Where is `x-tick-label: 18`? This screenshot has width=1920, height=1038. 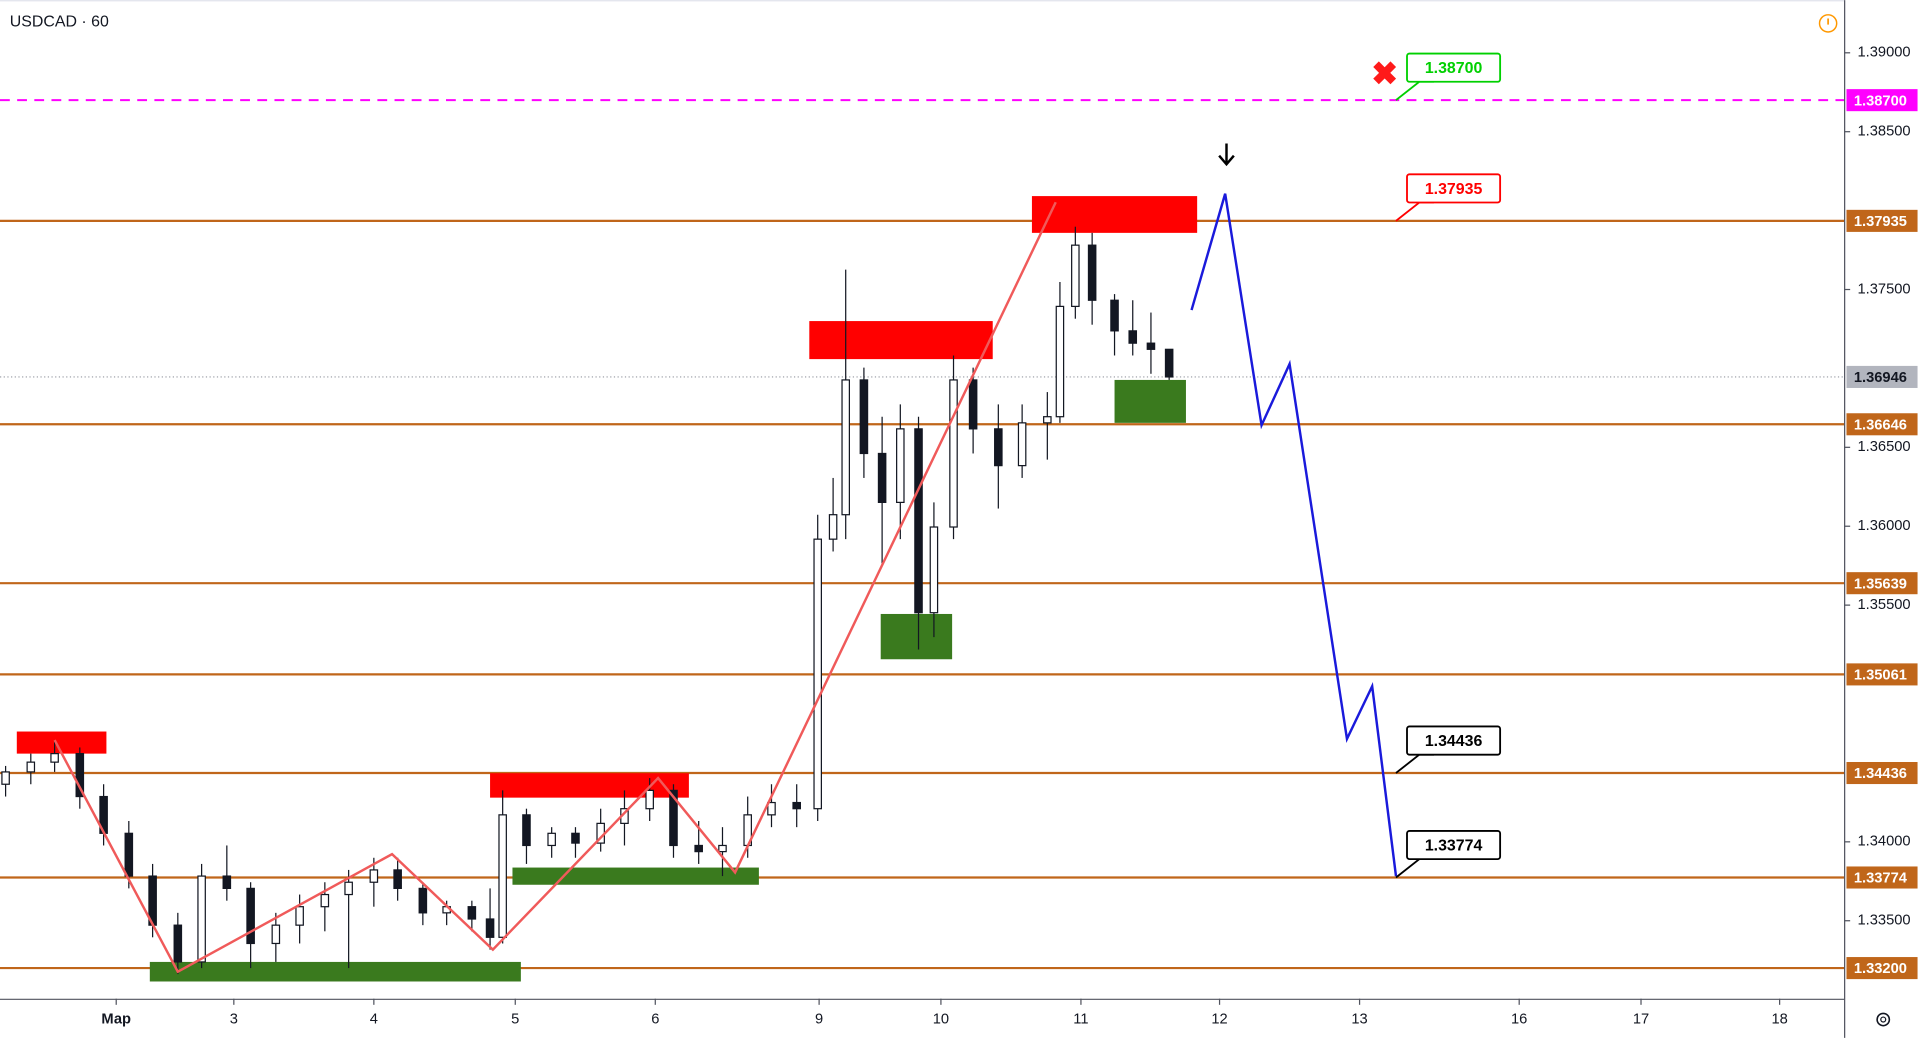 x-tick-label: 18 is located at coordinates (1779, 1019).